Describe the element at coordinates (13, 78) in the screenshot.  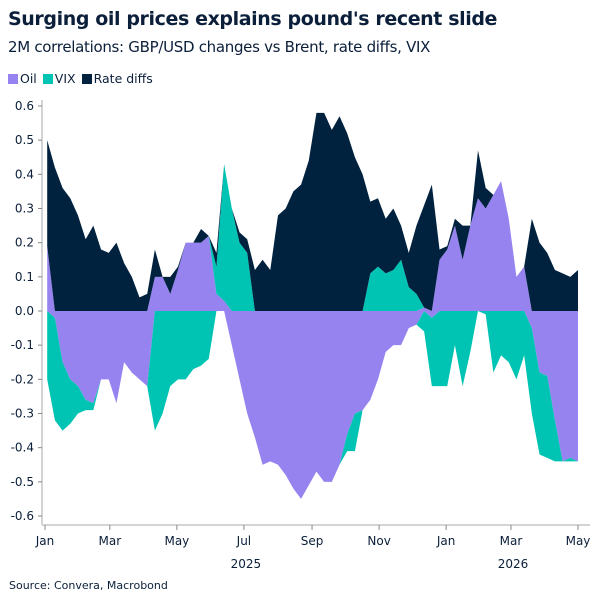
I see `legend-swatch-oil` at that location.